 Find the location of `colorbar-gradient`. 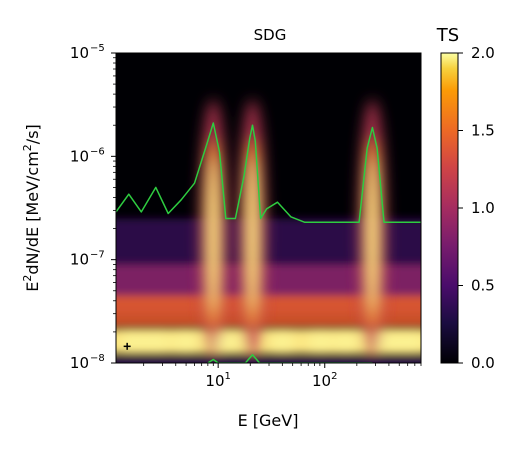

colorbar-gradient is located at coordinates (449, 208).